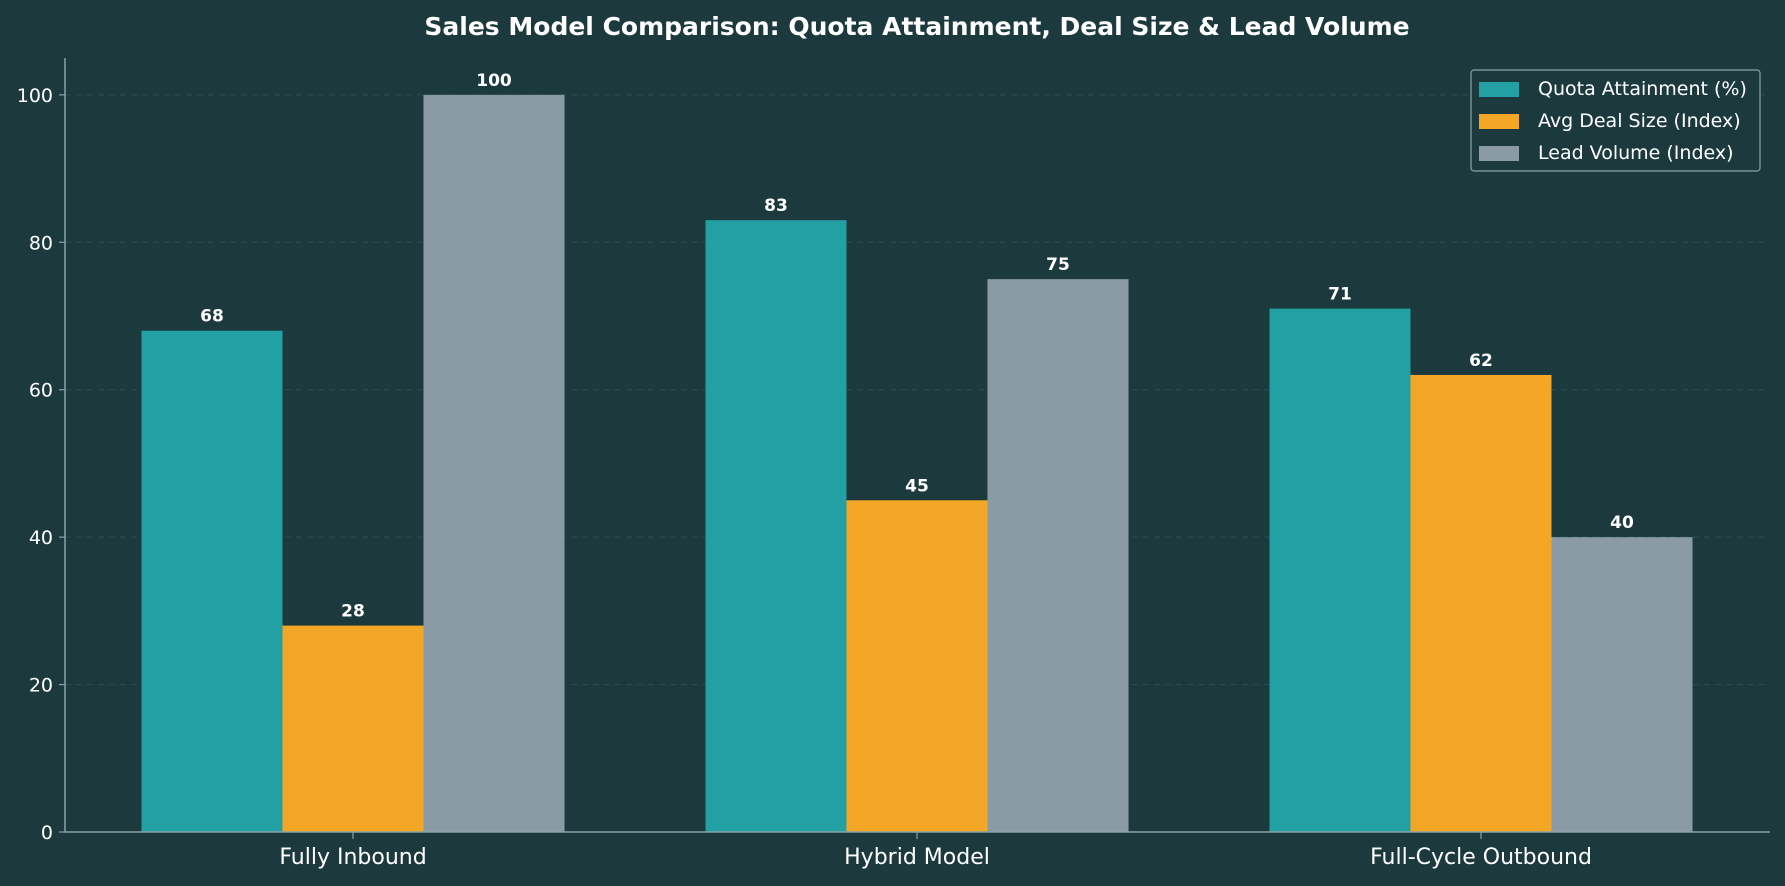 The width and height of the screenshot is (1785, 886). Describe the element at coordinates (41, 686) in the screenshot. I see `y-tick-label: 20` at that location.